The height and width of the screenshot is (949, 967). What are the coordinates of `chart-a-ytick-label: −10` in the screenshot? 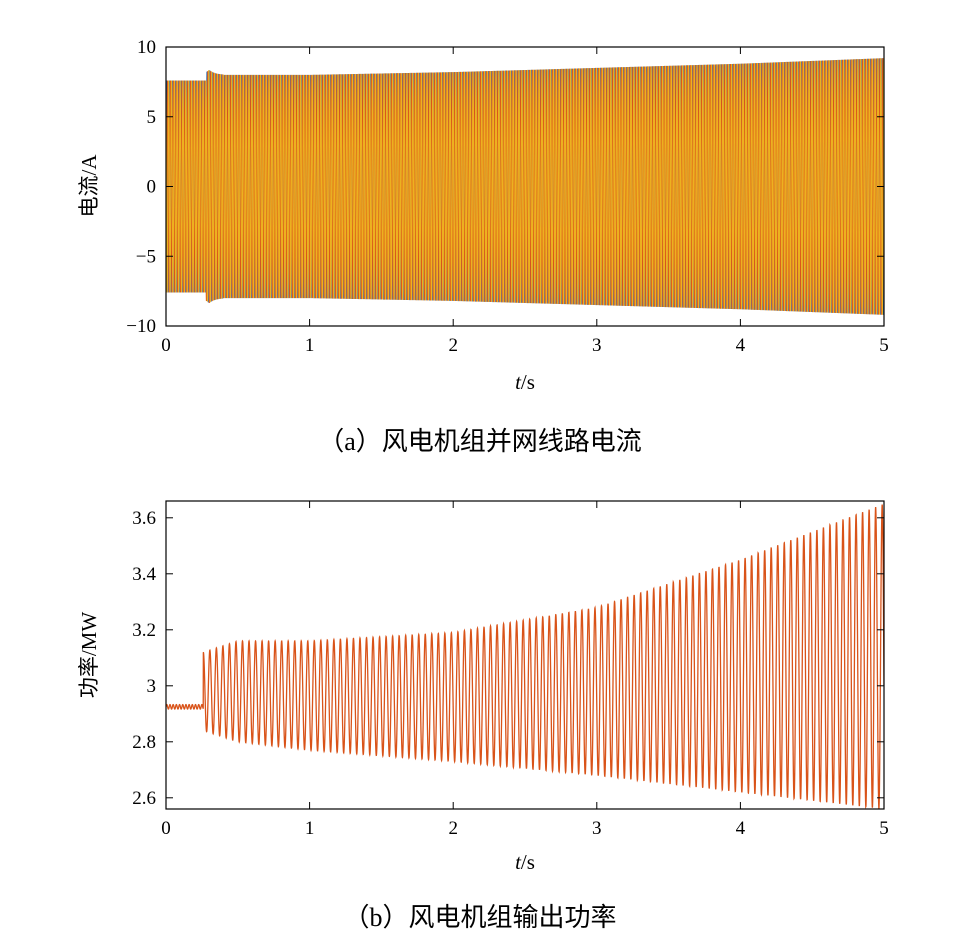 It's located at (141, 326).